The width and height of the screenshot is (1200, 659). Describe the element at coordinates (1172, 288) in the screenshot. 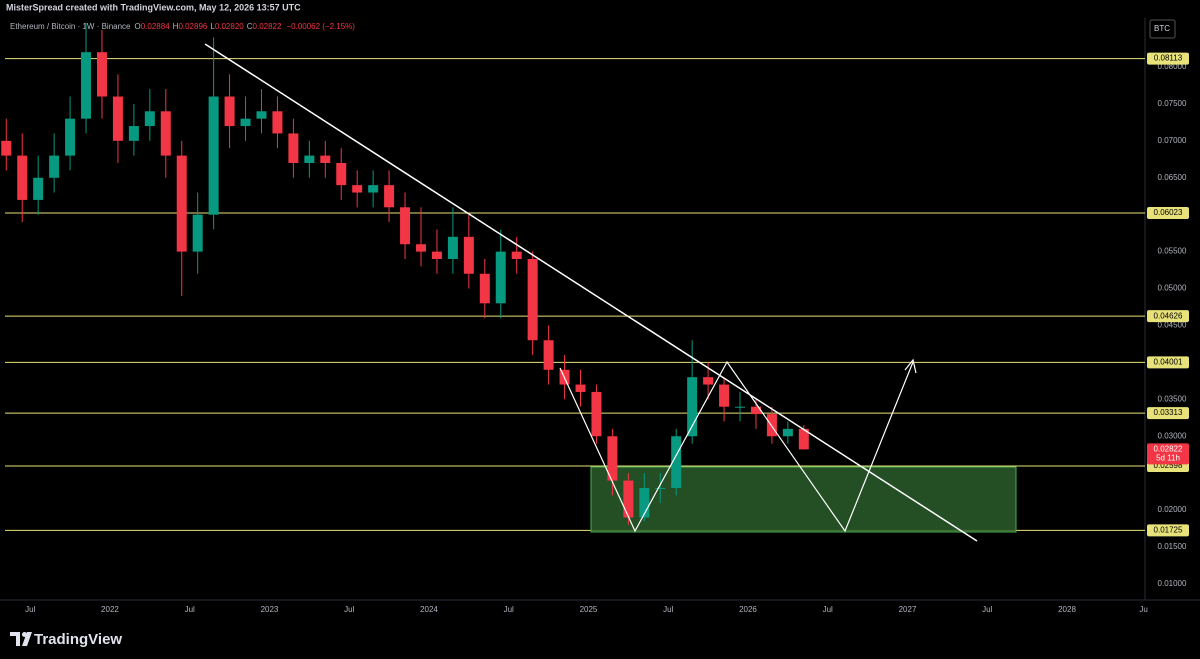

I see `y-tick-label: 0.05000` at that location.